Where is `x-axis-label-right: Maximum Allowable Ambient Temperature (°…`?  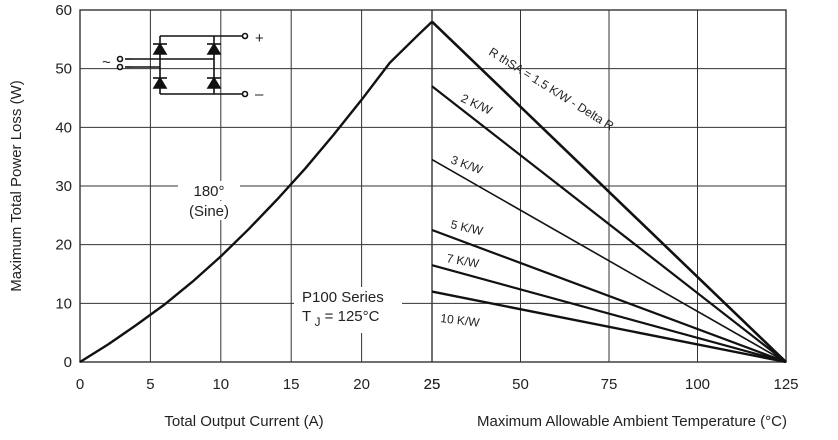 x-axis-label-right: Maximum Allowable Ambient Temperature (°… is located at coordinates (632, 421).